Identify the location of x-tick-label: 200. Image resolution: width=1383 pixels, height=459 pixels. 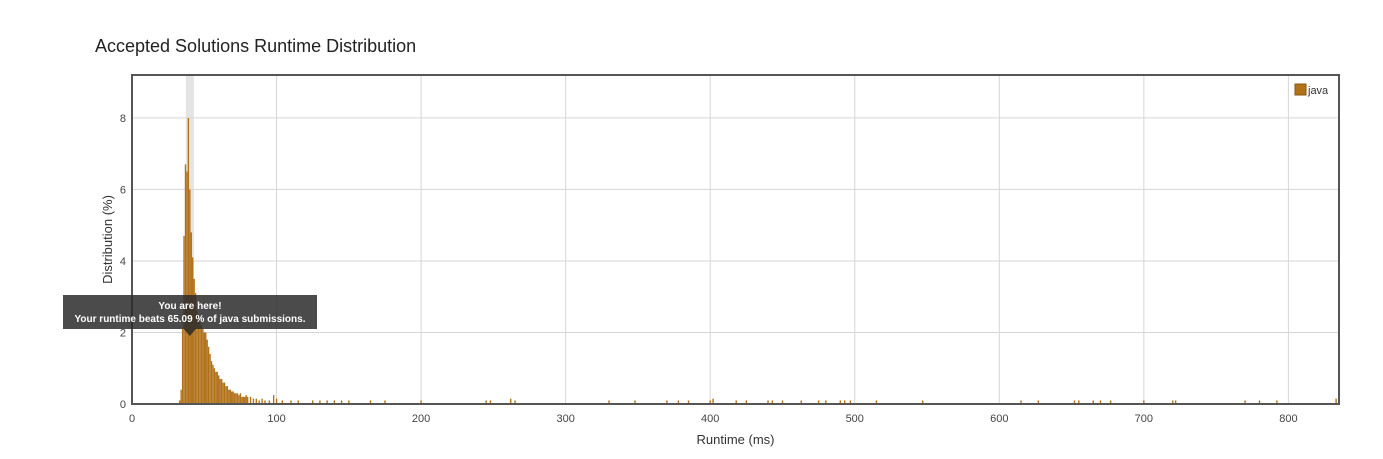
(421, 419).